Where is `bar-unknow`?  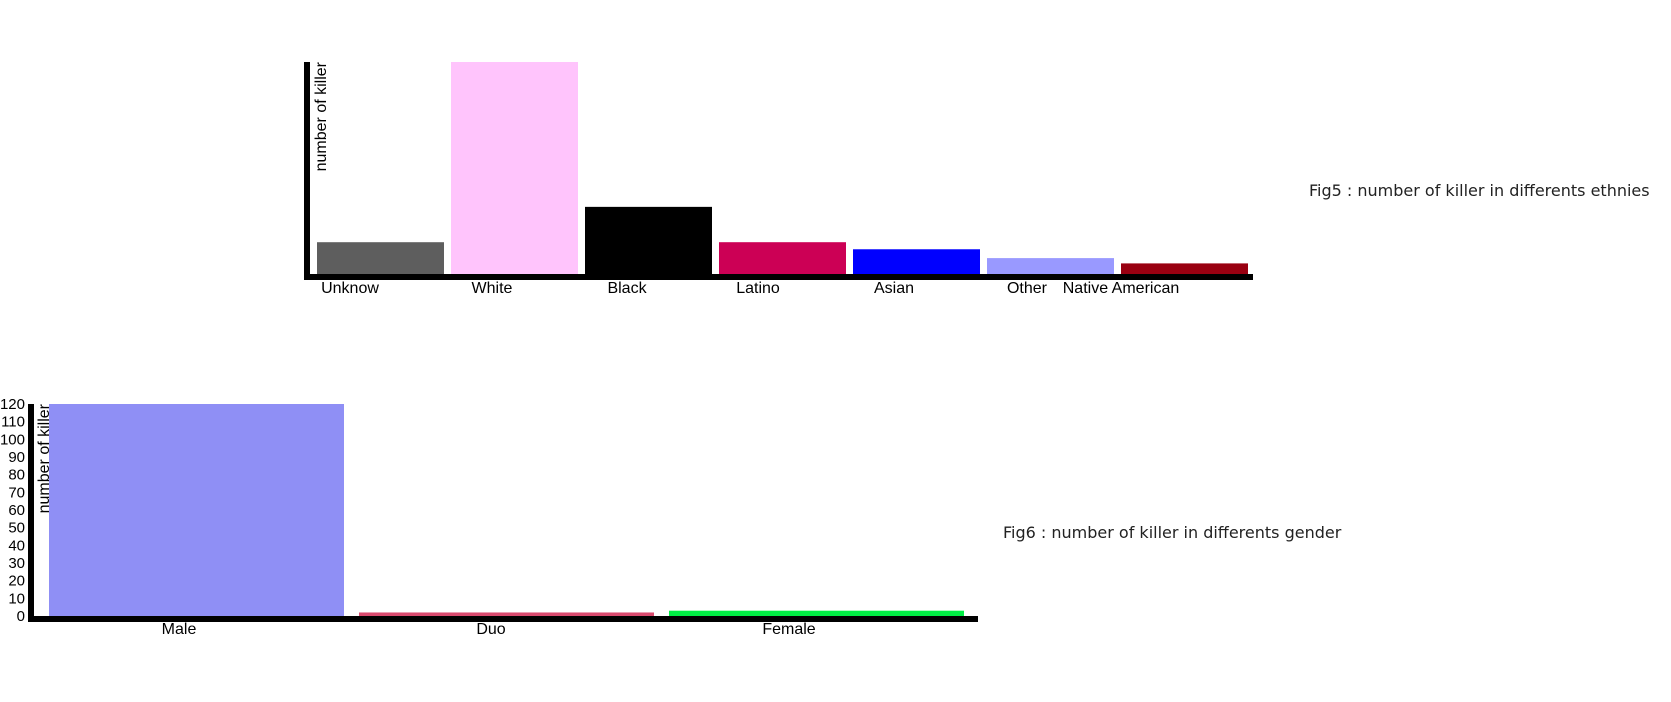 bar-unknow is located at coordinates (380, 258).